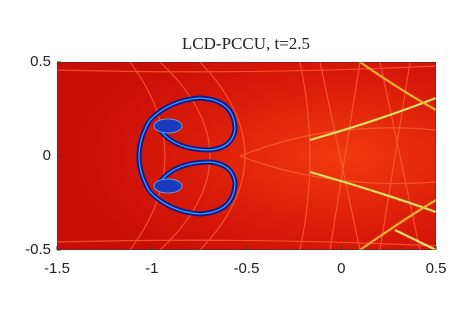 The image size is (471, 324). I want to click on x-tick-label: -1, so click(151, 268).